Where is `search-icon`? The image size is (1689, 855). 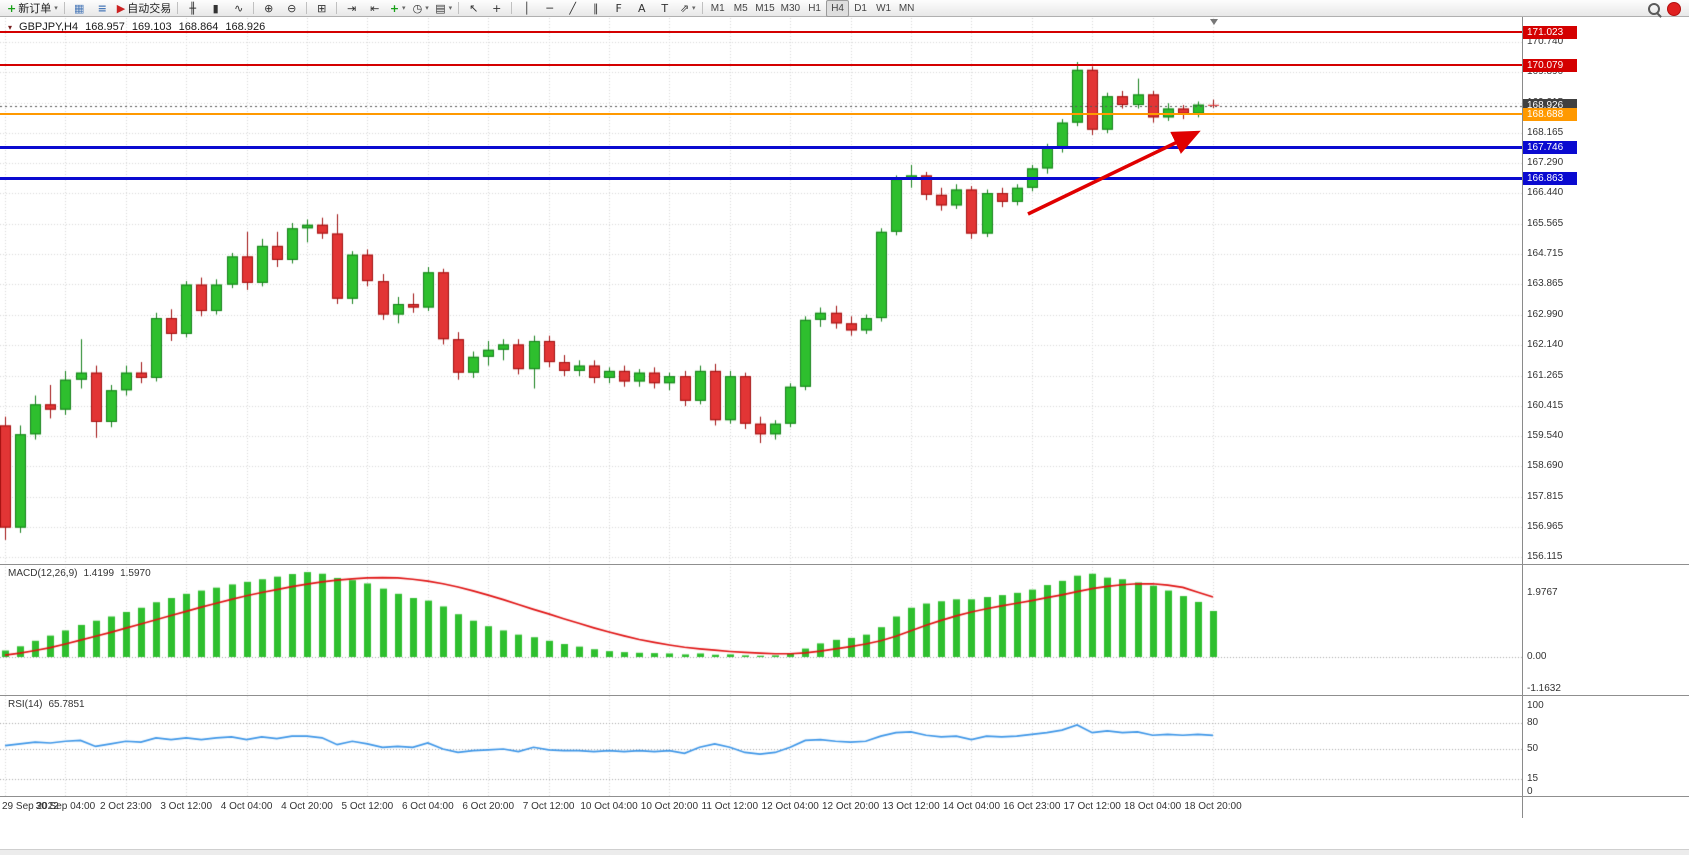
search-icon is located at coordinates (1654, 9).